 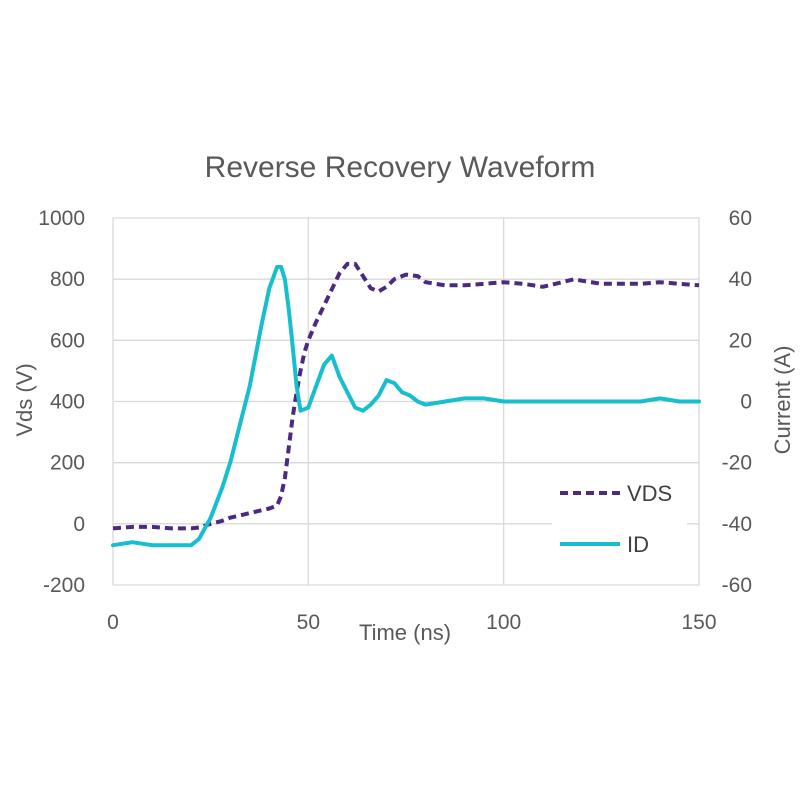 I want to click on y-tick-label: 0, so click(x=79, y=524).